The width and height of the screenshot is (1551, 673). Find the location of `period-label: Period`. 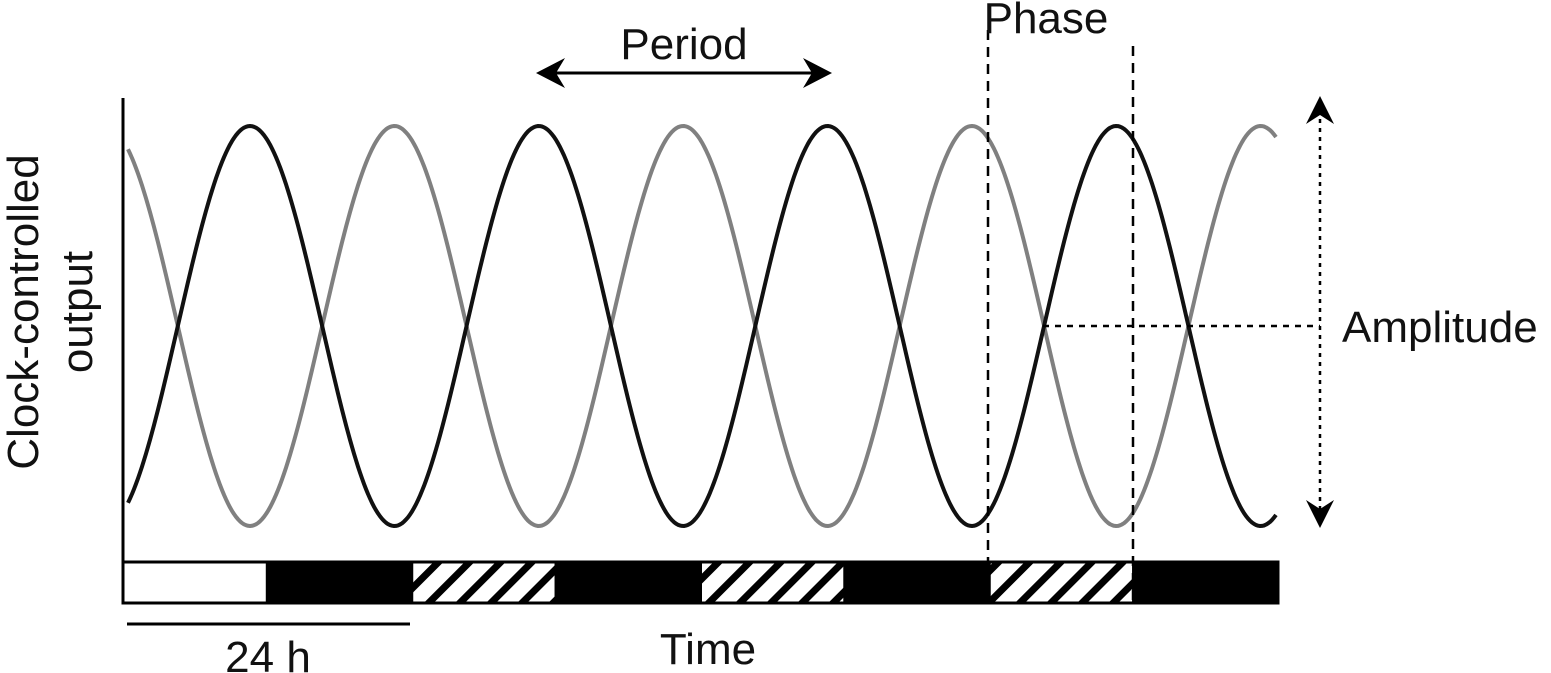

period-label: Period is located at coordinates (683, 44).